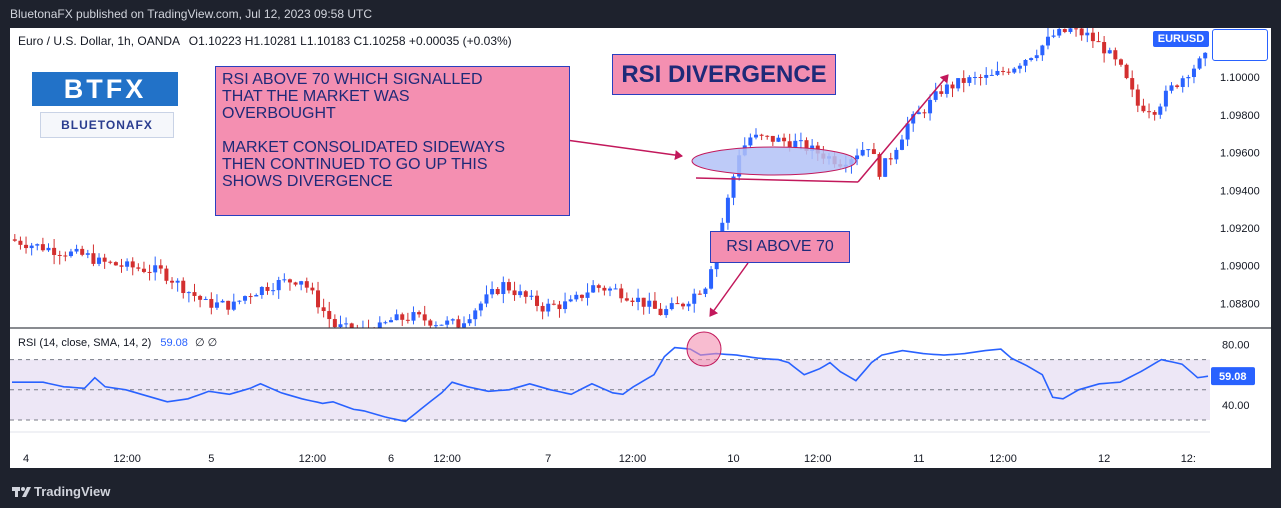 This screenshot has height=508, width=1281. What do you see at coordinates (1181, 39) in the screenshot?
I see `symbol-badge: EURUSD` at bounding box center [1181, 39].